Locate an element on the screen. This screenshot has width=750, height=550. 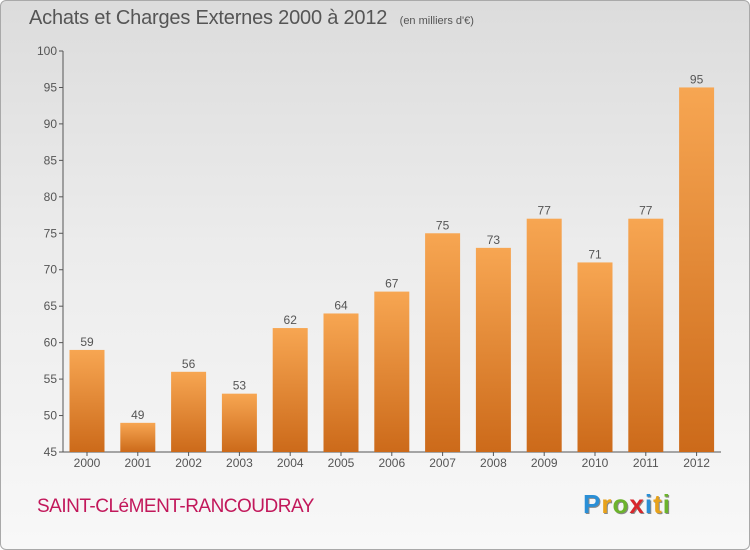
data-label: 59 is located at coordinates (87, 342).